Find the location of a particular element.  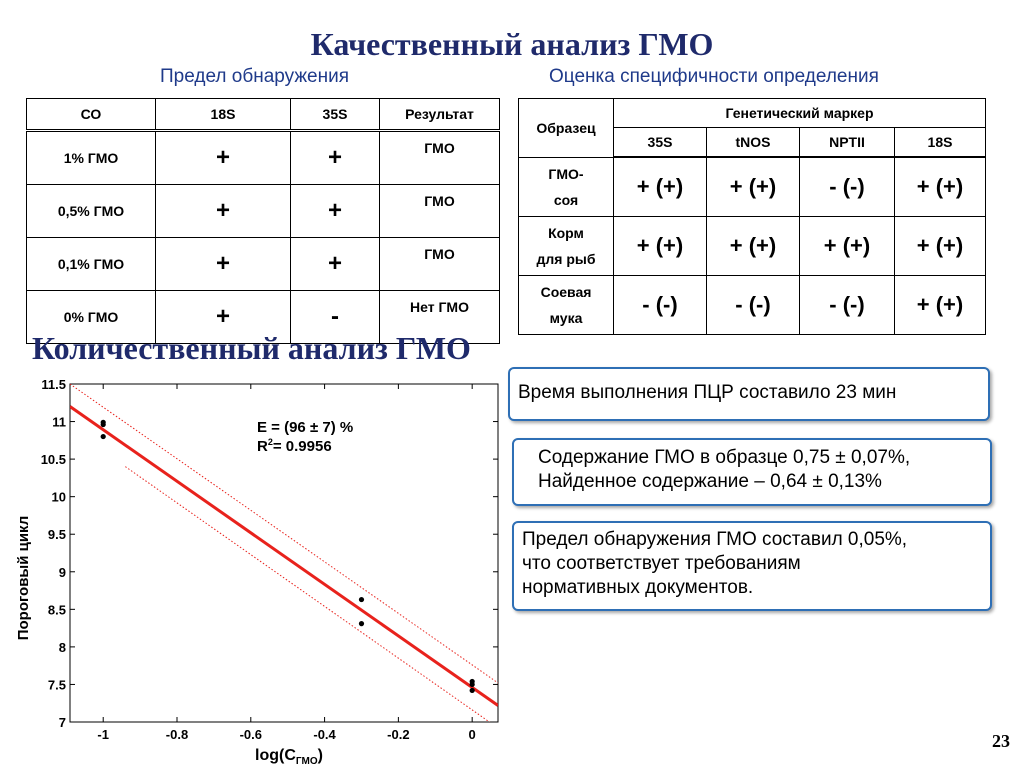

cell-sample: 1% ГМО is located at coordinates (91, 157).